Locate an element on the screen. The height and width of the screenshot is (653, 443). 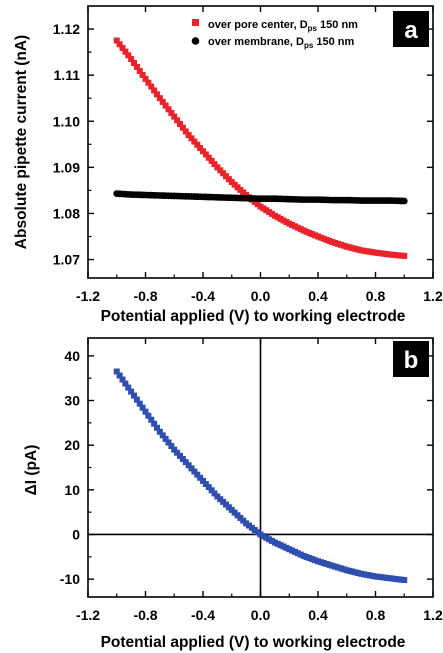
legend-label-pore-center: over pore center, Dps 150 nm is located at coordinates (283, 26).